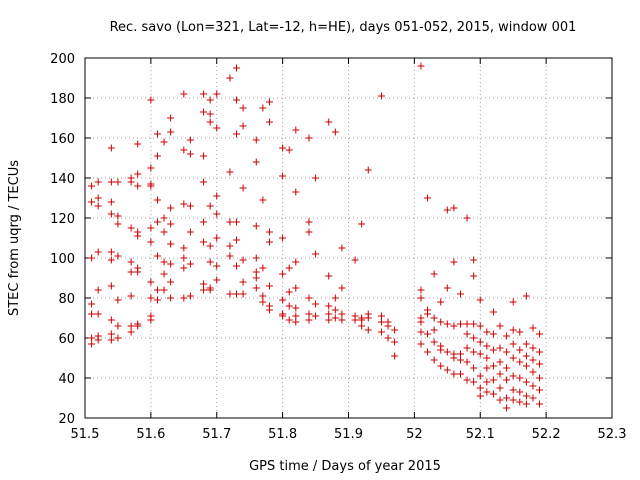  Describe the element at coordinates (66, 419) in the screenshot. I see `y-tick-label: 20` at that location.